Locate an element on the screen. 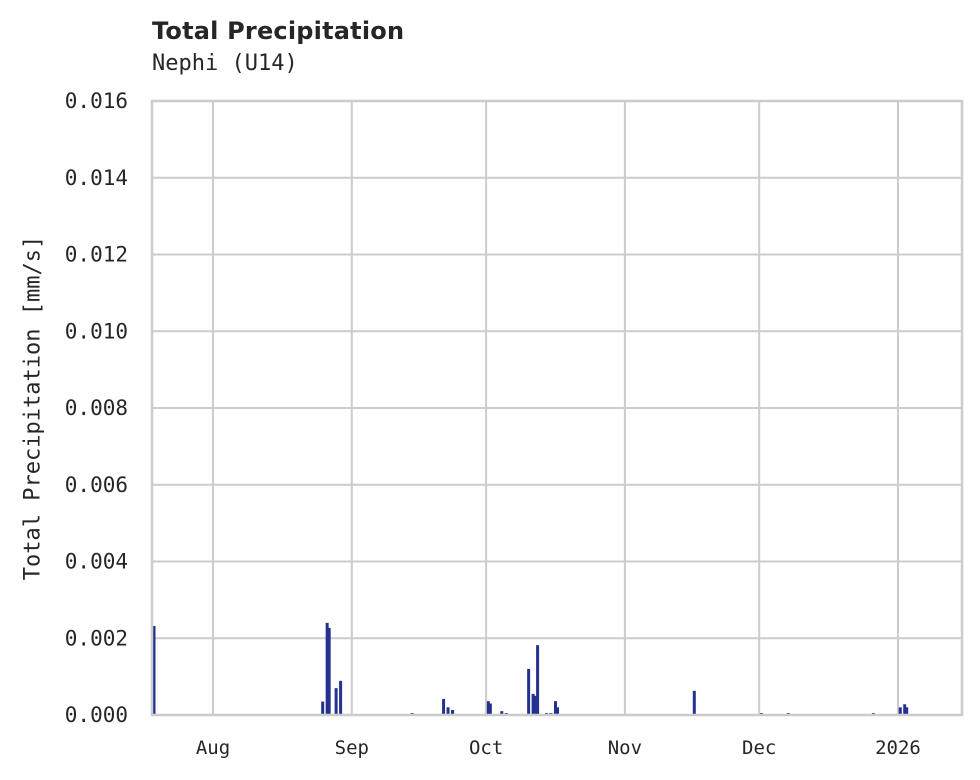 The height and width of the screenshot is (780, 980). x-tick-label: Nov is located at coordinates (625, 748).